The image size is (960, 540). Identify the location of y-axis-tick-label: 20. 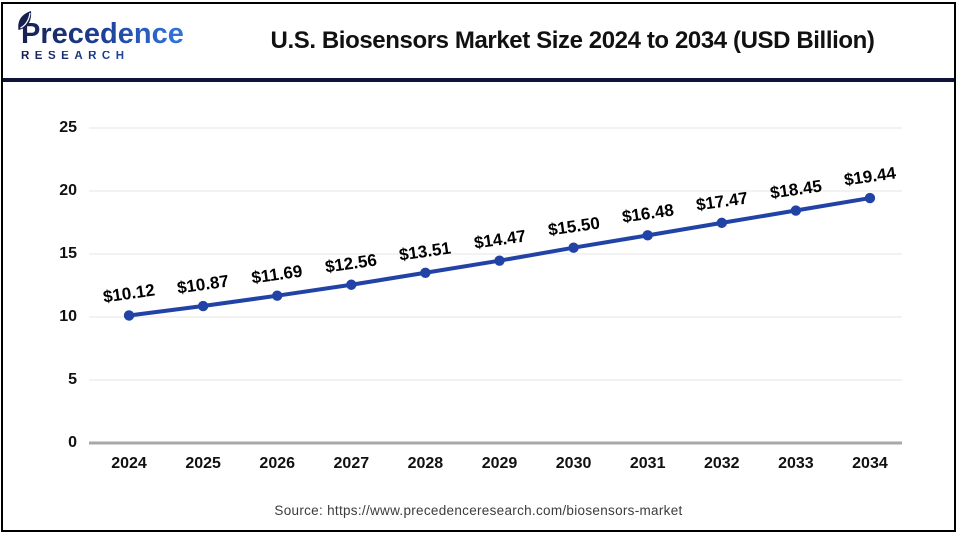
(68, 190).